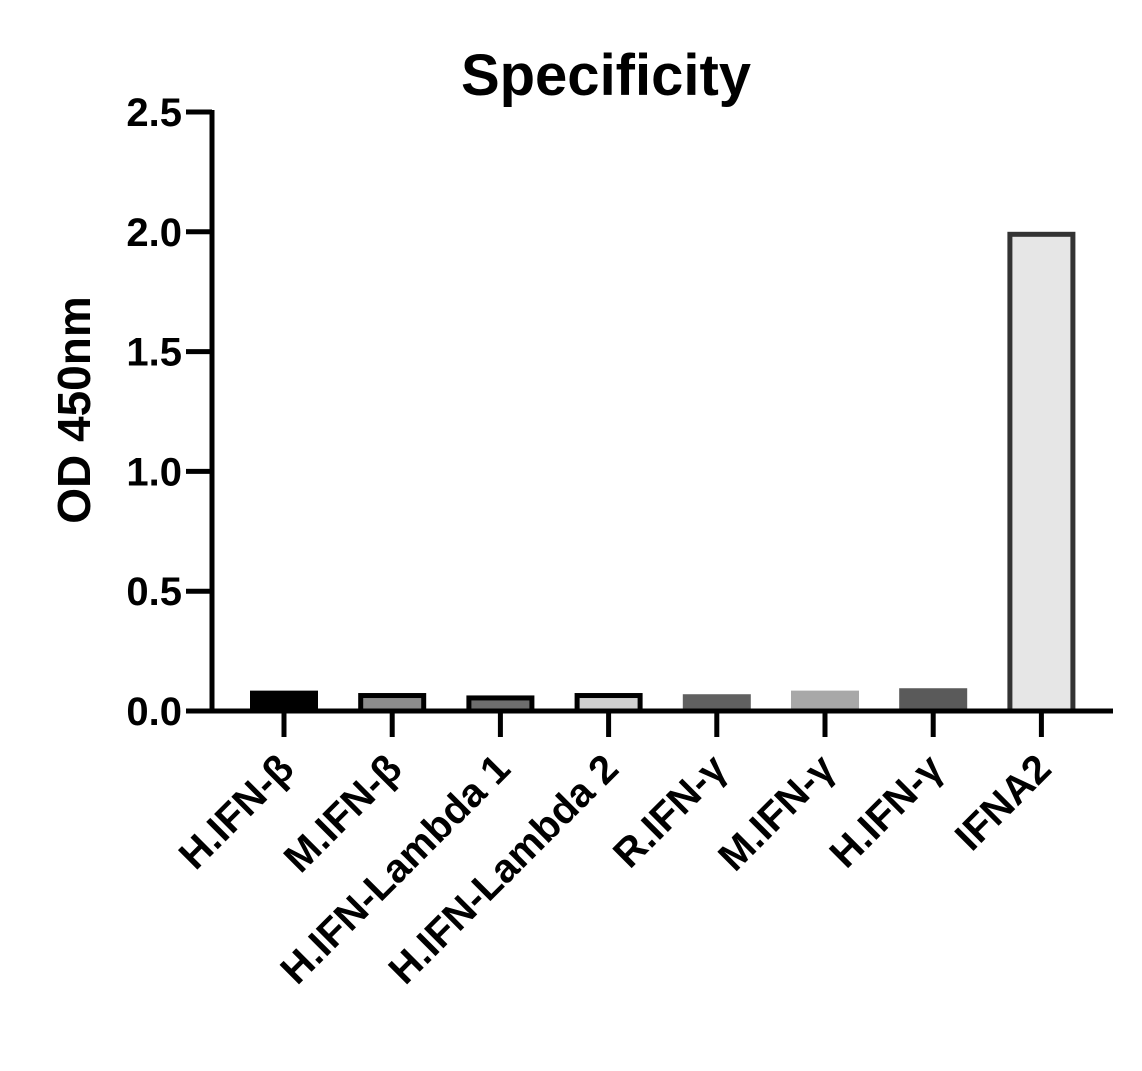  What do you see at coordinates (237, 812) in the screenshot?
I see `x-tick-label: H.IFN-β` at bounding box center [237, 812].